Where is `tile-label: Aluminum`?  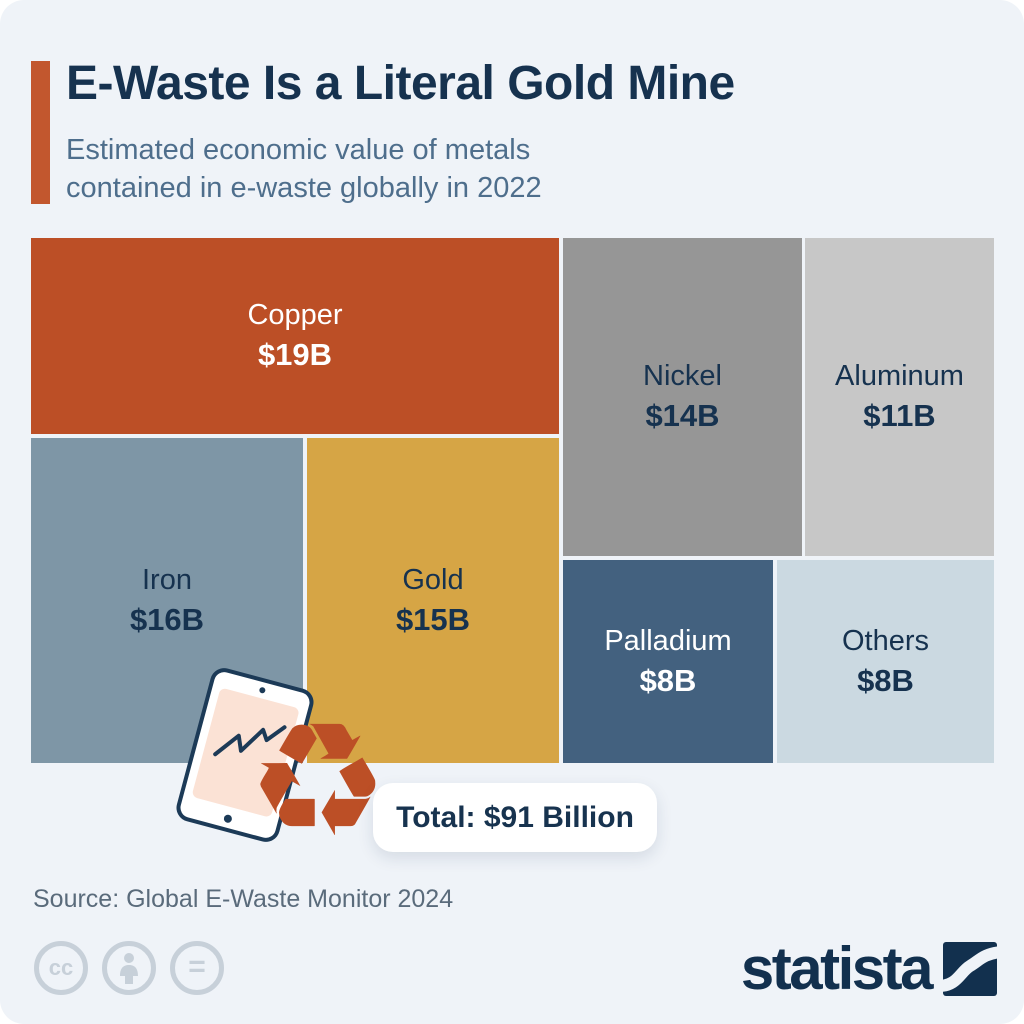
tile-label: Aluminum is located at coordinates (899, 376).